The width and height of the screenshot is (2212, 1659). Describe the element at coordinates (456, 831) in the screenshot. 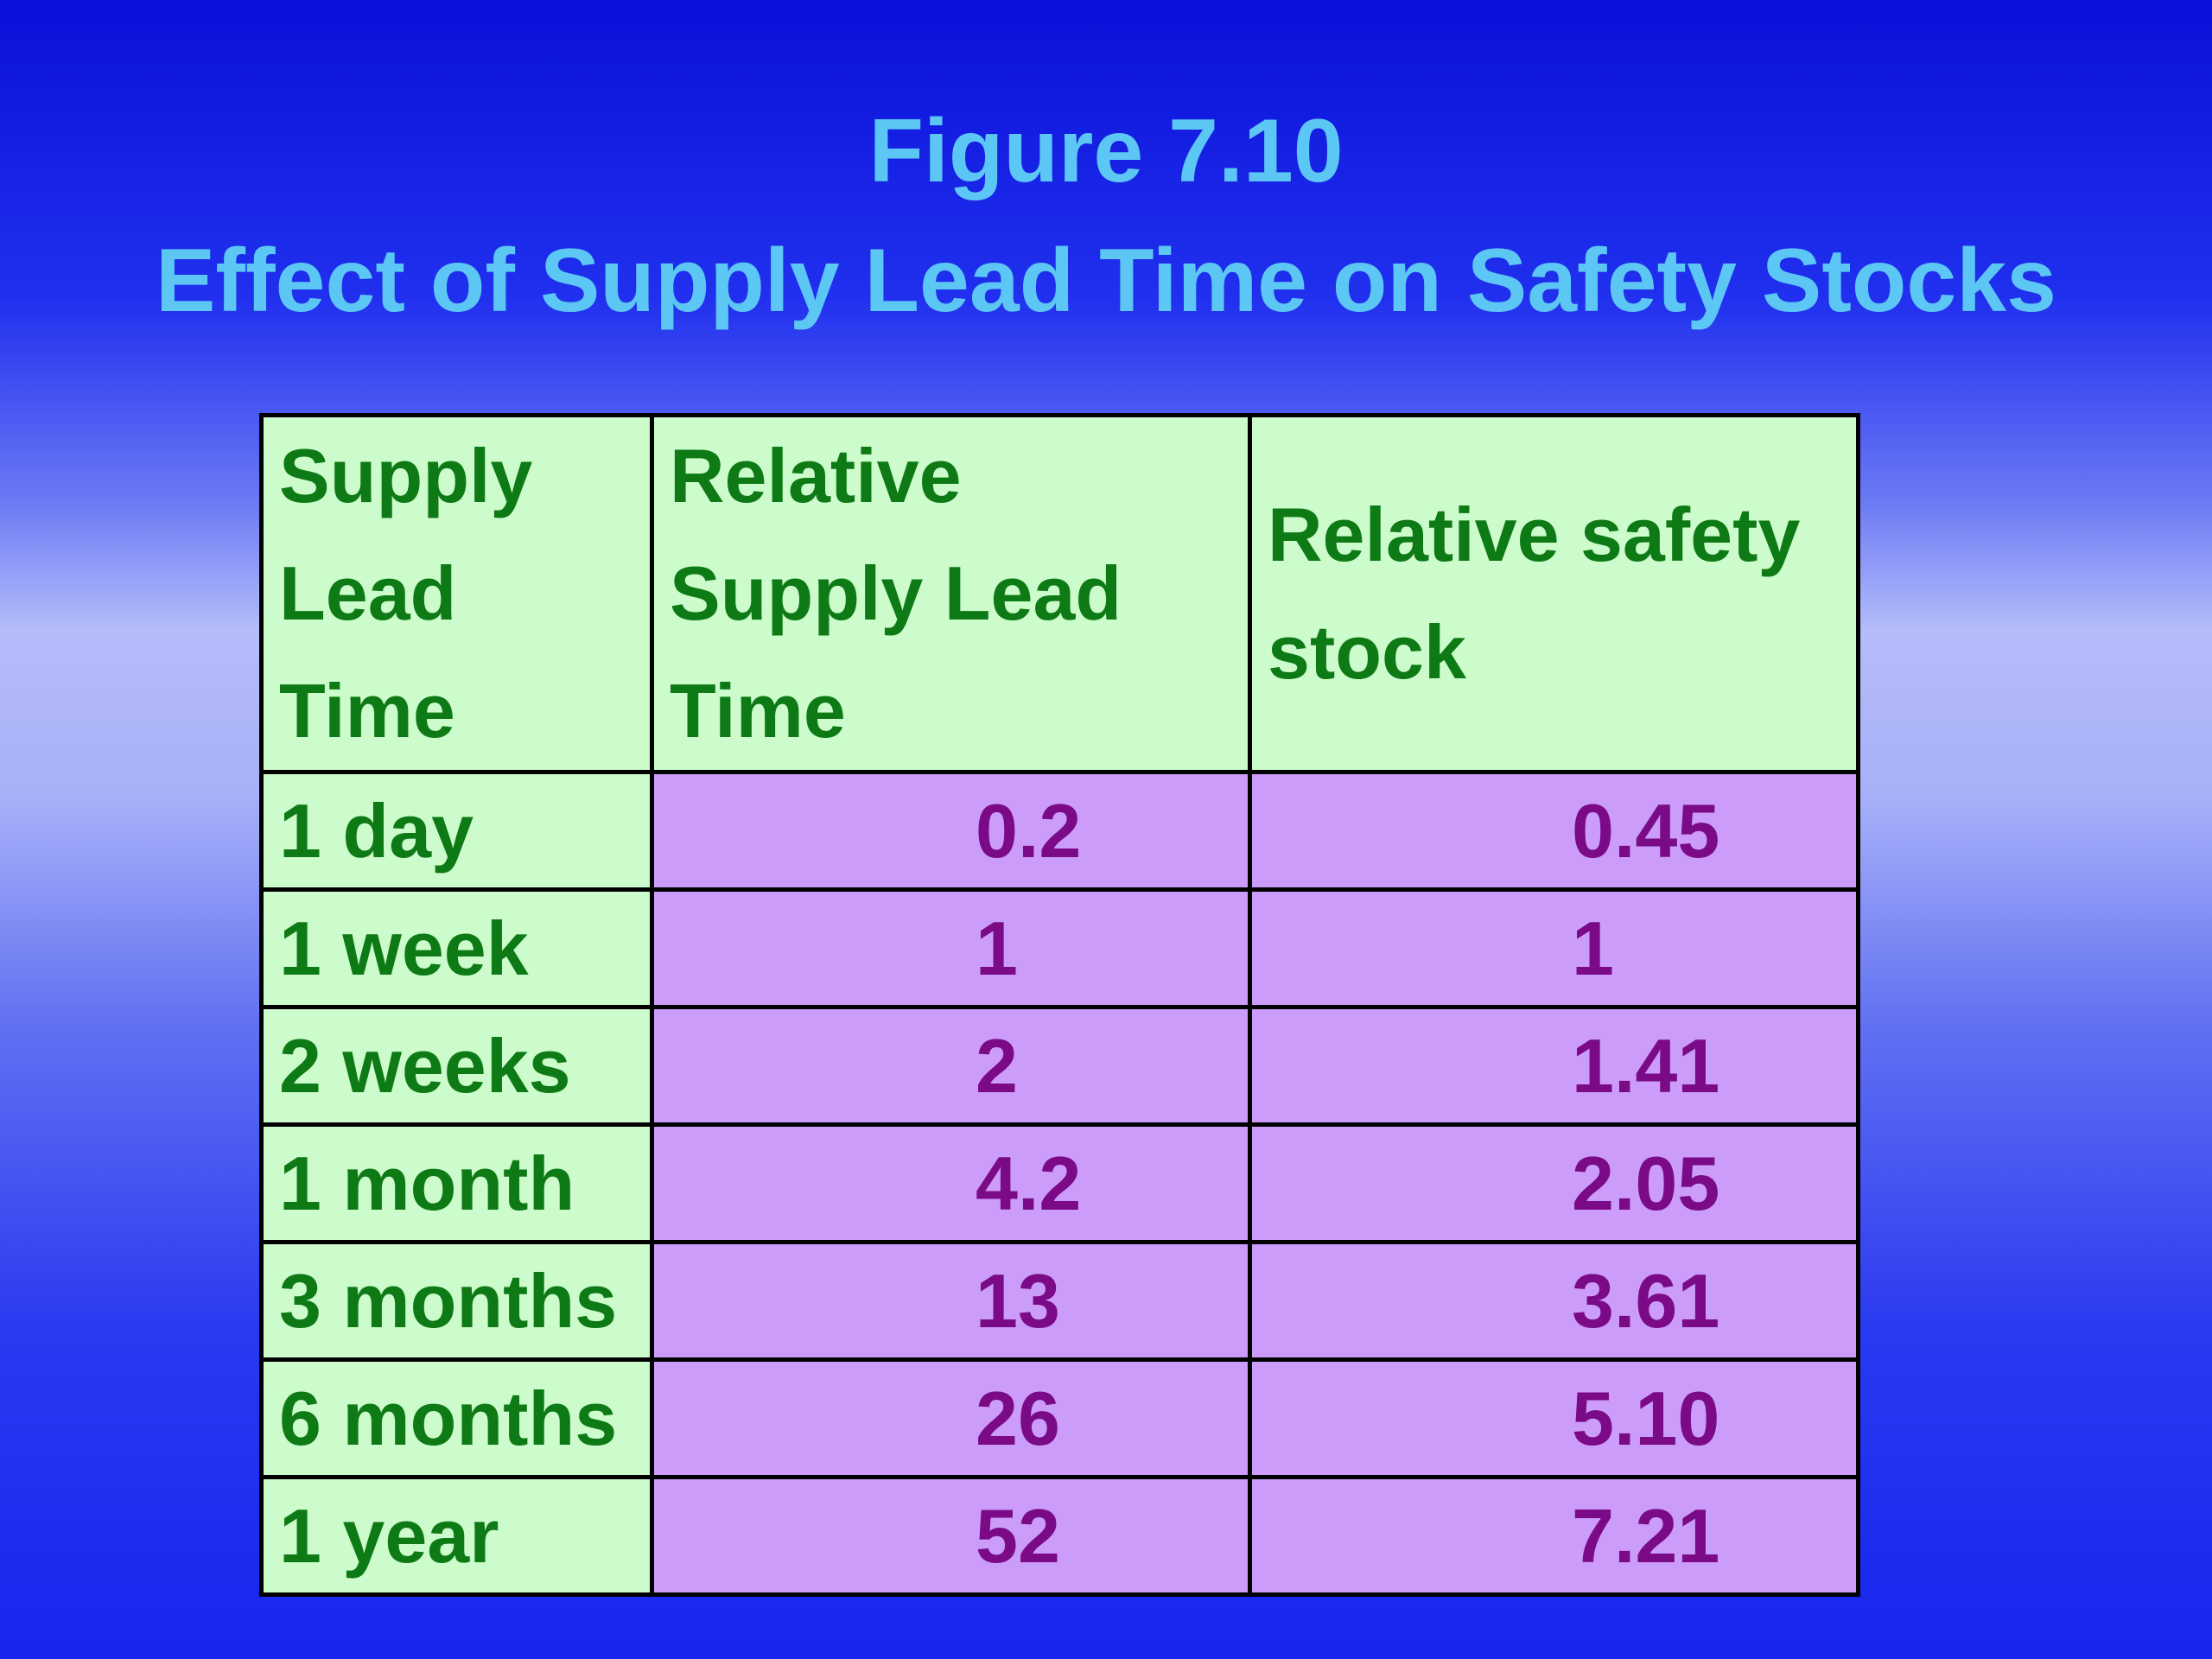

I see `lead-time-cell: 1 day` at that location.